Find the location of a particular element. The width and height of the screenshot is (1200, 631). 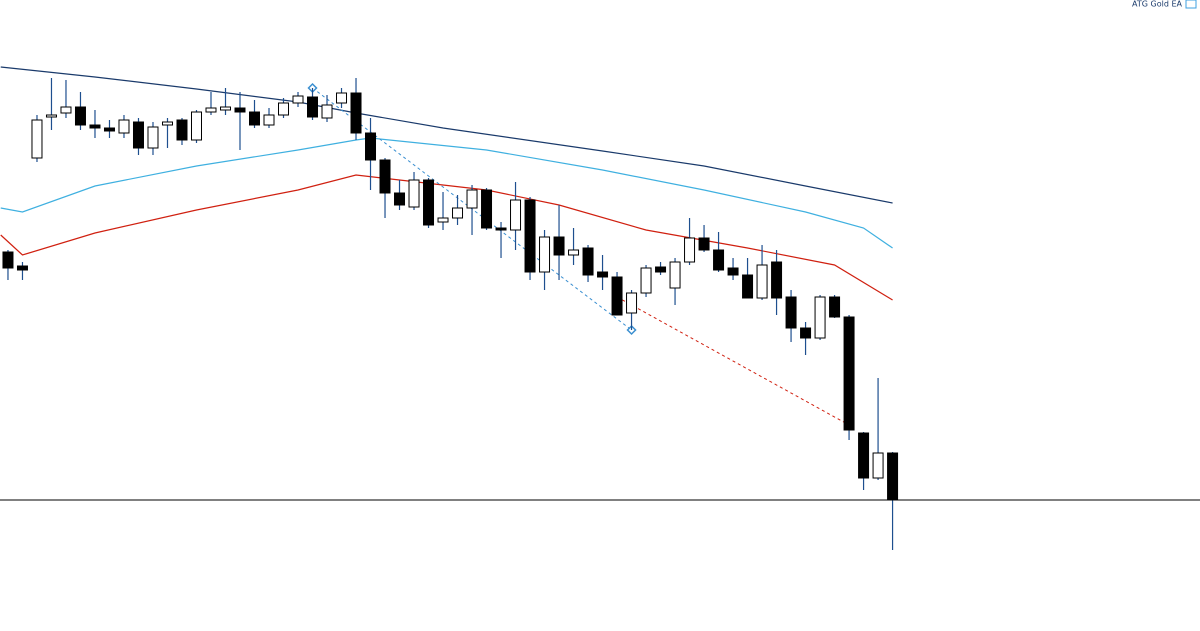

trade-line is located at coordinates (733, 361).